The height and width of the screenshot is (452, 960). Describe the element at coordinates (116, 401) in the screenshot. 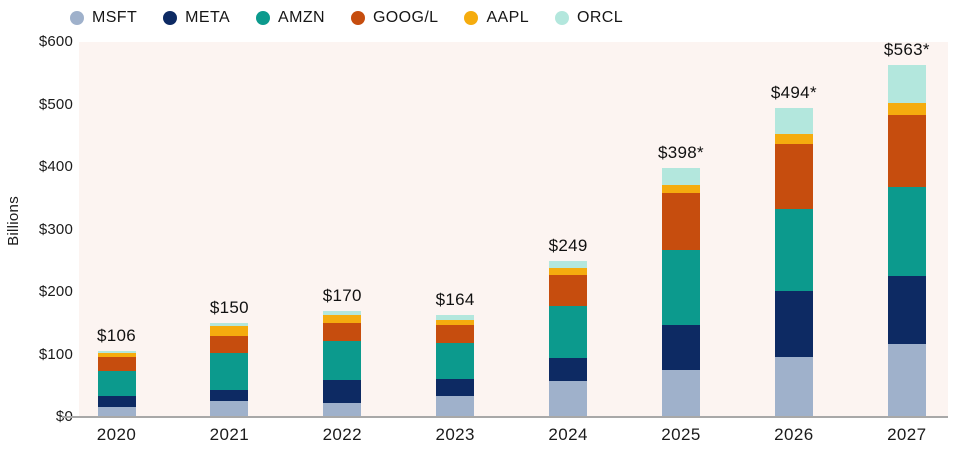

I see `bar-segment-meta-2020` at that location.